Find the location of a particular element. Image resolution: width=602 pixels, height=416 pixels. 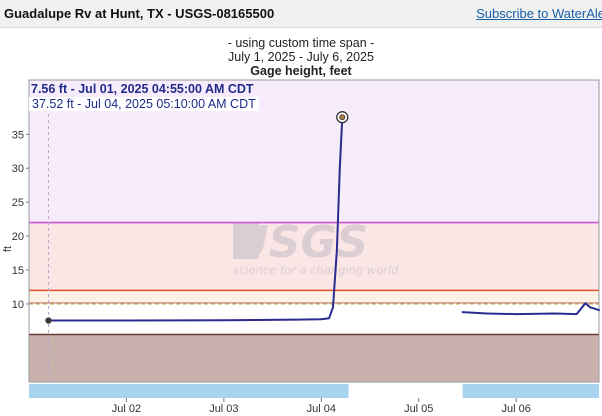

watermark-tagline: science for a changing world is located at coordinates (316, 270).